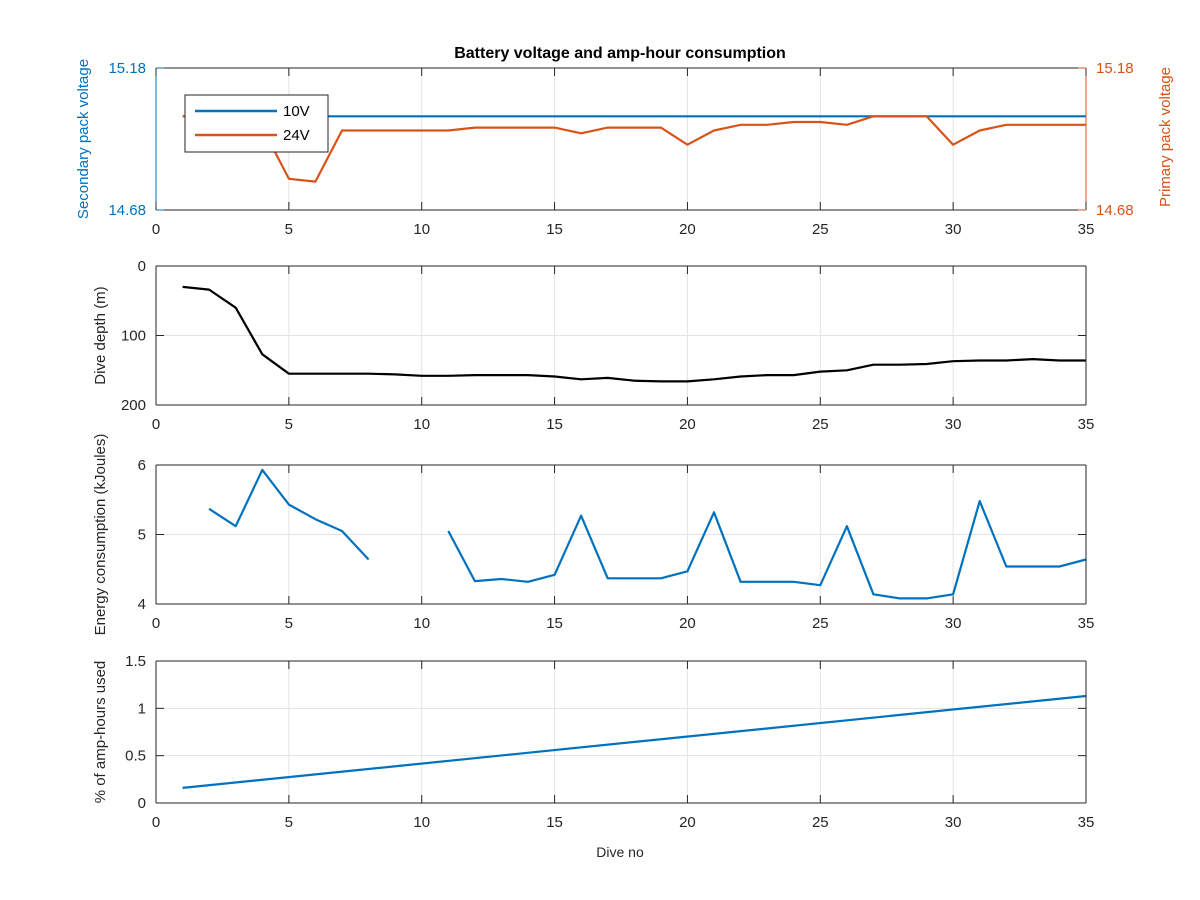 This screenshot has height=900, width=1200. What do you see at coordinates (687, 623) in the screenshot?
I see `energy-xtick-label: 20` at bounding box center [687, 623].